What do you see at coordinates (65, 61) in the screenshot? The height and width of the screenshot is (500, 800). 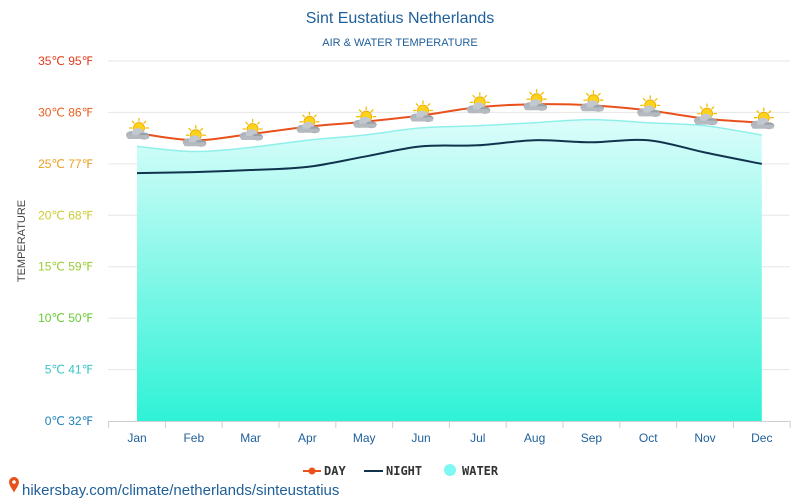 I see `y-tick-label: 35℃ 95℉` at bounding box center [65, 61].